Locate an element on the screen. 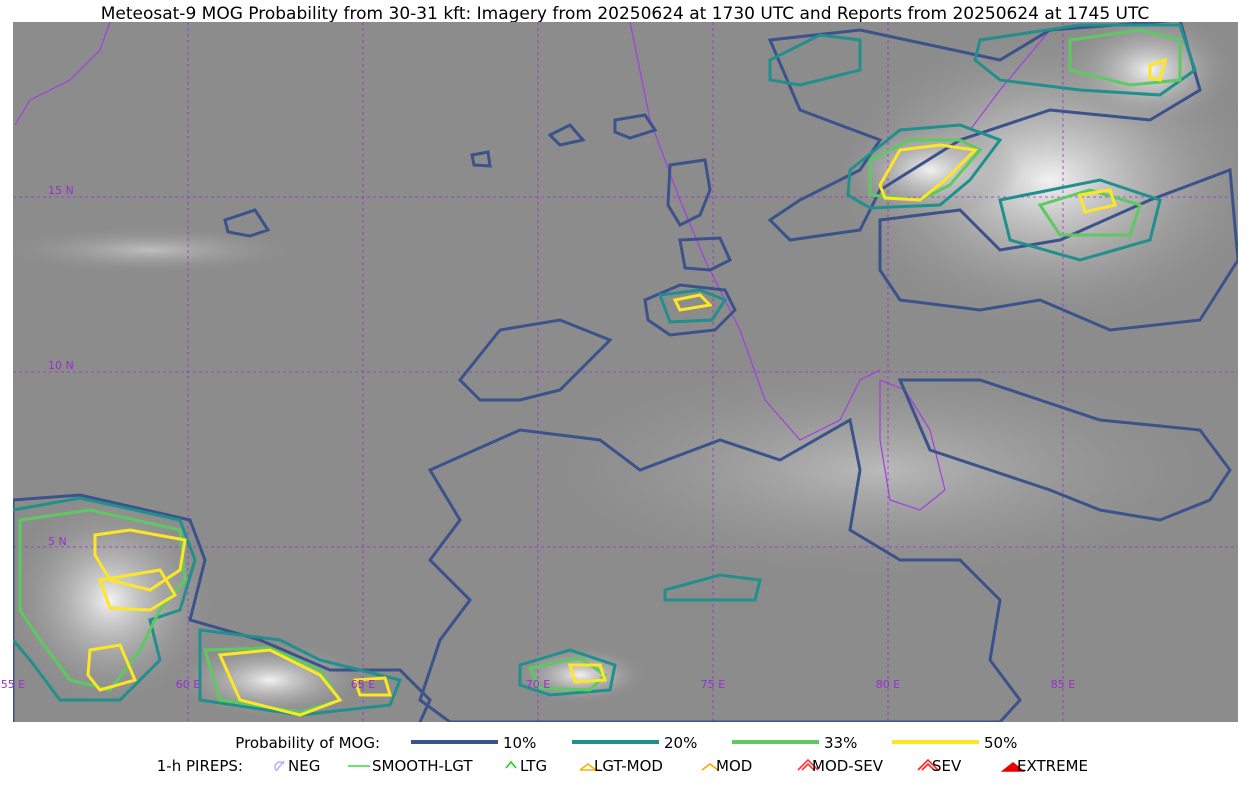  legend-title: 1-h PIREPS: is located at coordinates (200, 766).